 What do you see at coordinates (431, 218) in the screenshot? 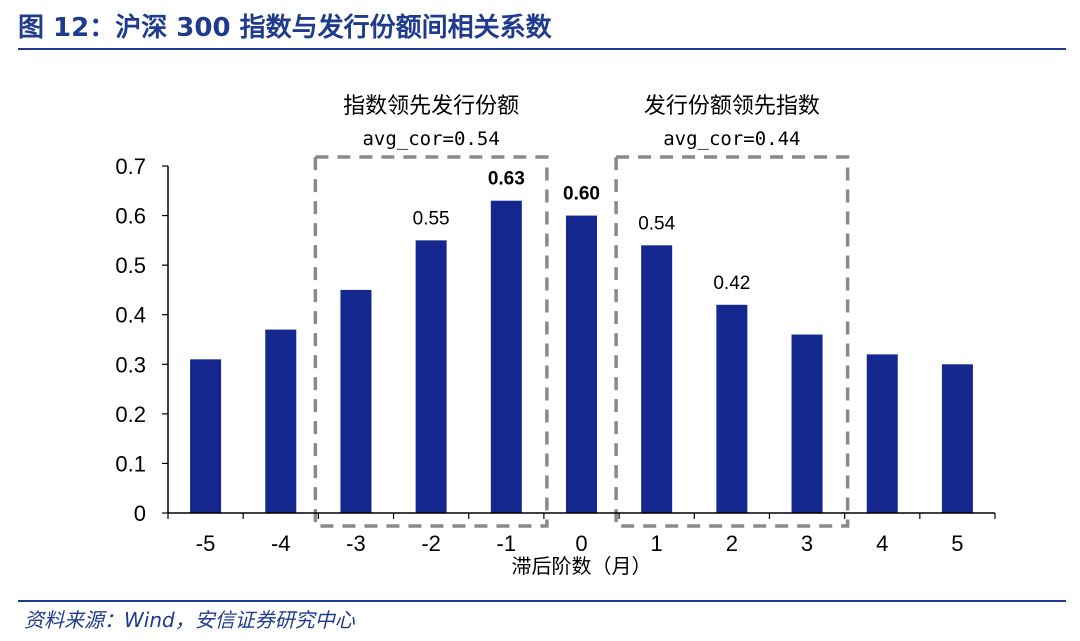
I see `data-label: 0.55` at bounding box center [431, 218].